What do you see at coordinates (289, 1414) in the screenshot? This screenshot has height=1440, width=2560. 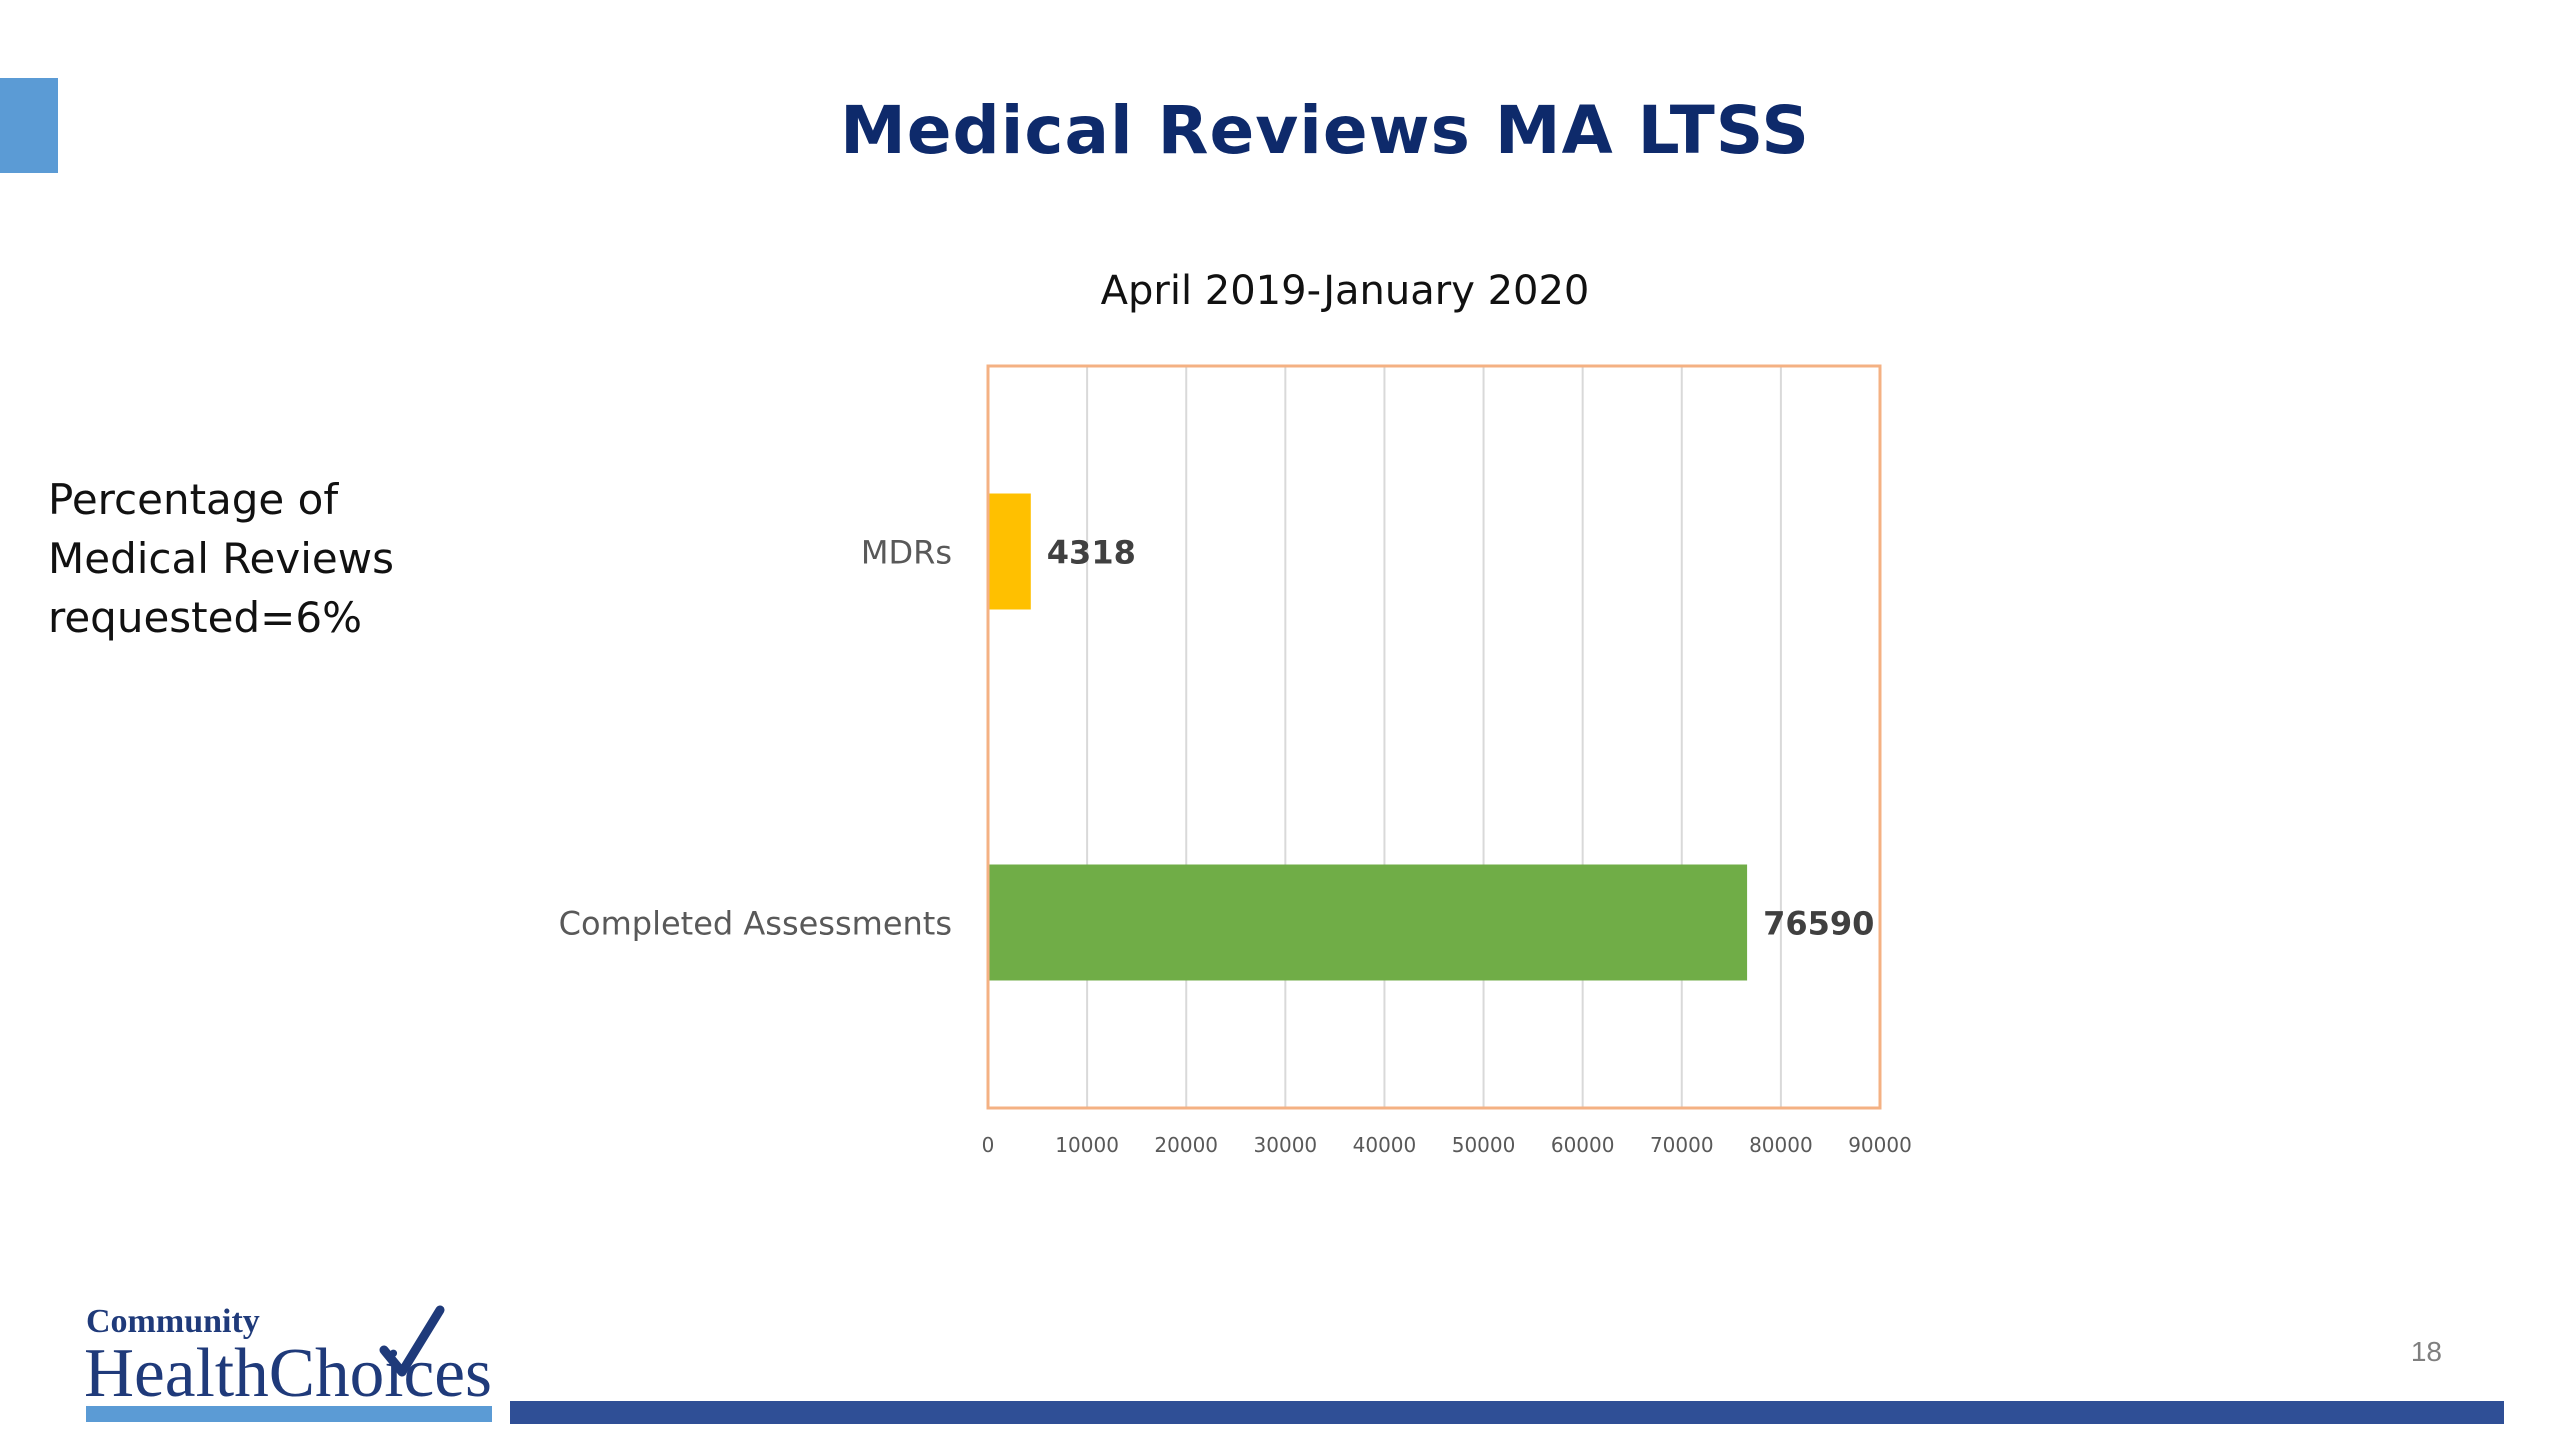 I see `logo-underline` at bounding box center [289, 1414].